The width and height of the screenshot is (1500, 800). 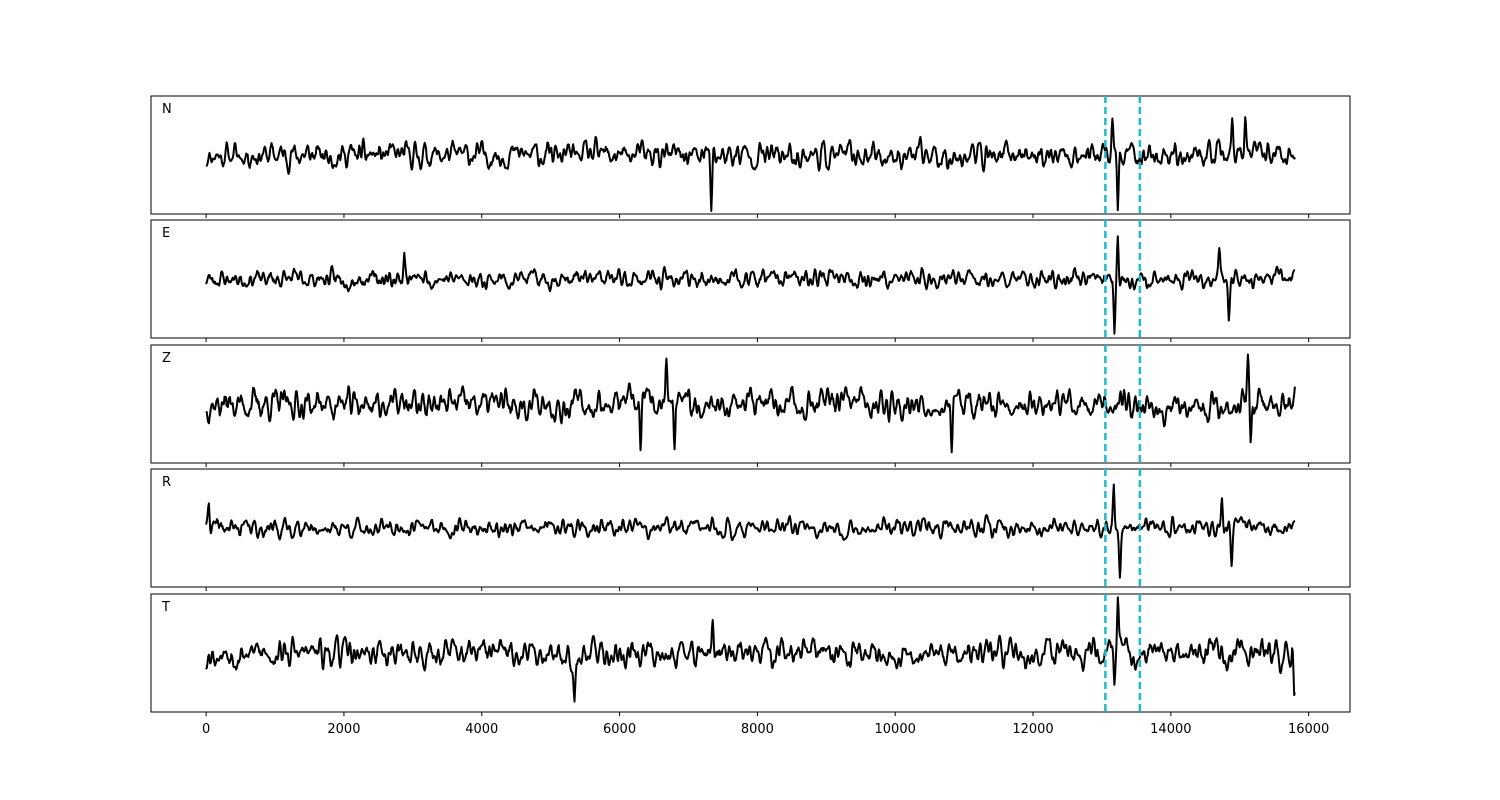 I want to click on x-tick-label: 8000, so click(x=757, y=729).